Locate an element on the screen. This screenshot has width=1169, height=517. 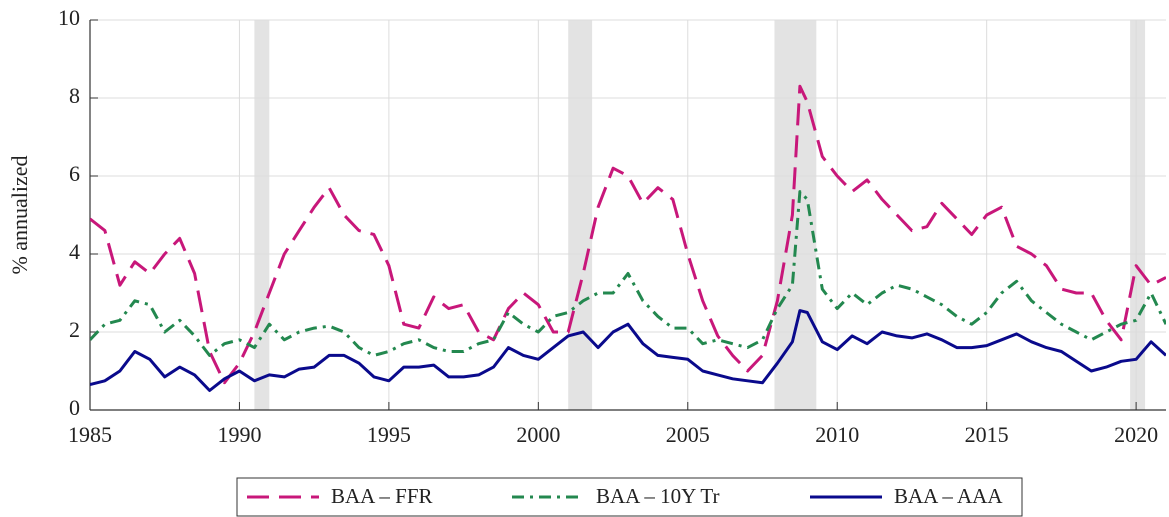
legend-box is located at coordinates (629, 497).